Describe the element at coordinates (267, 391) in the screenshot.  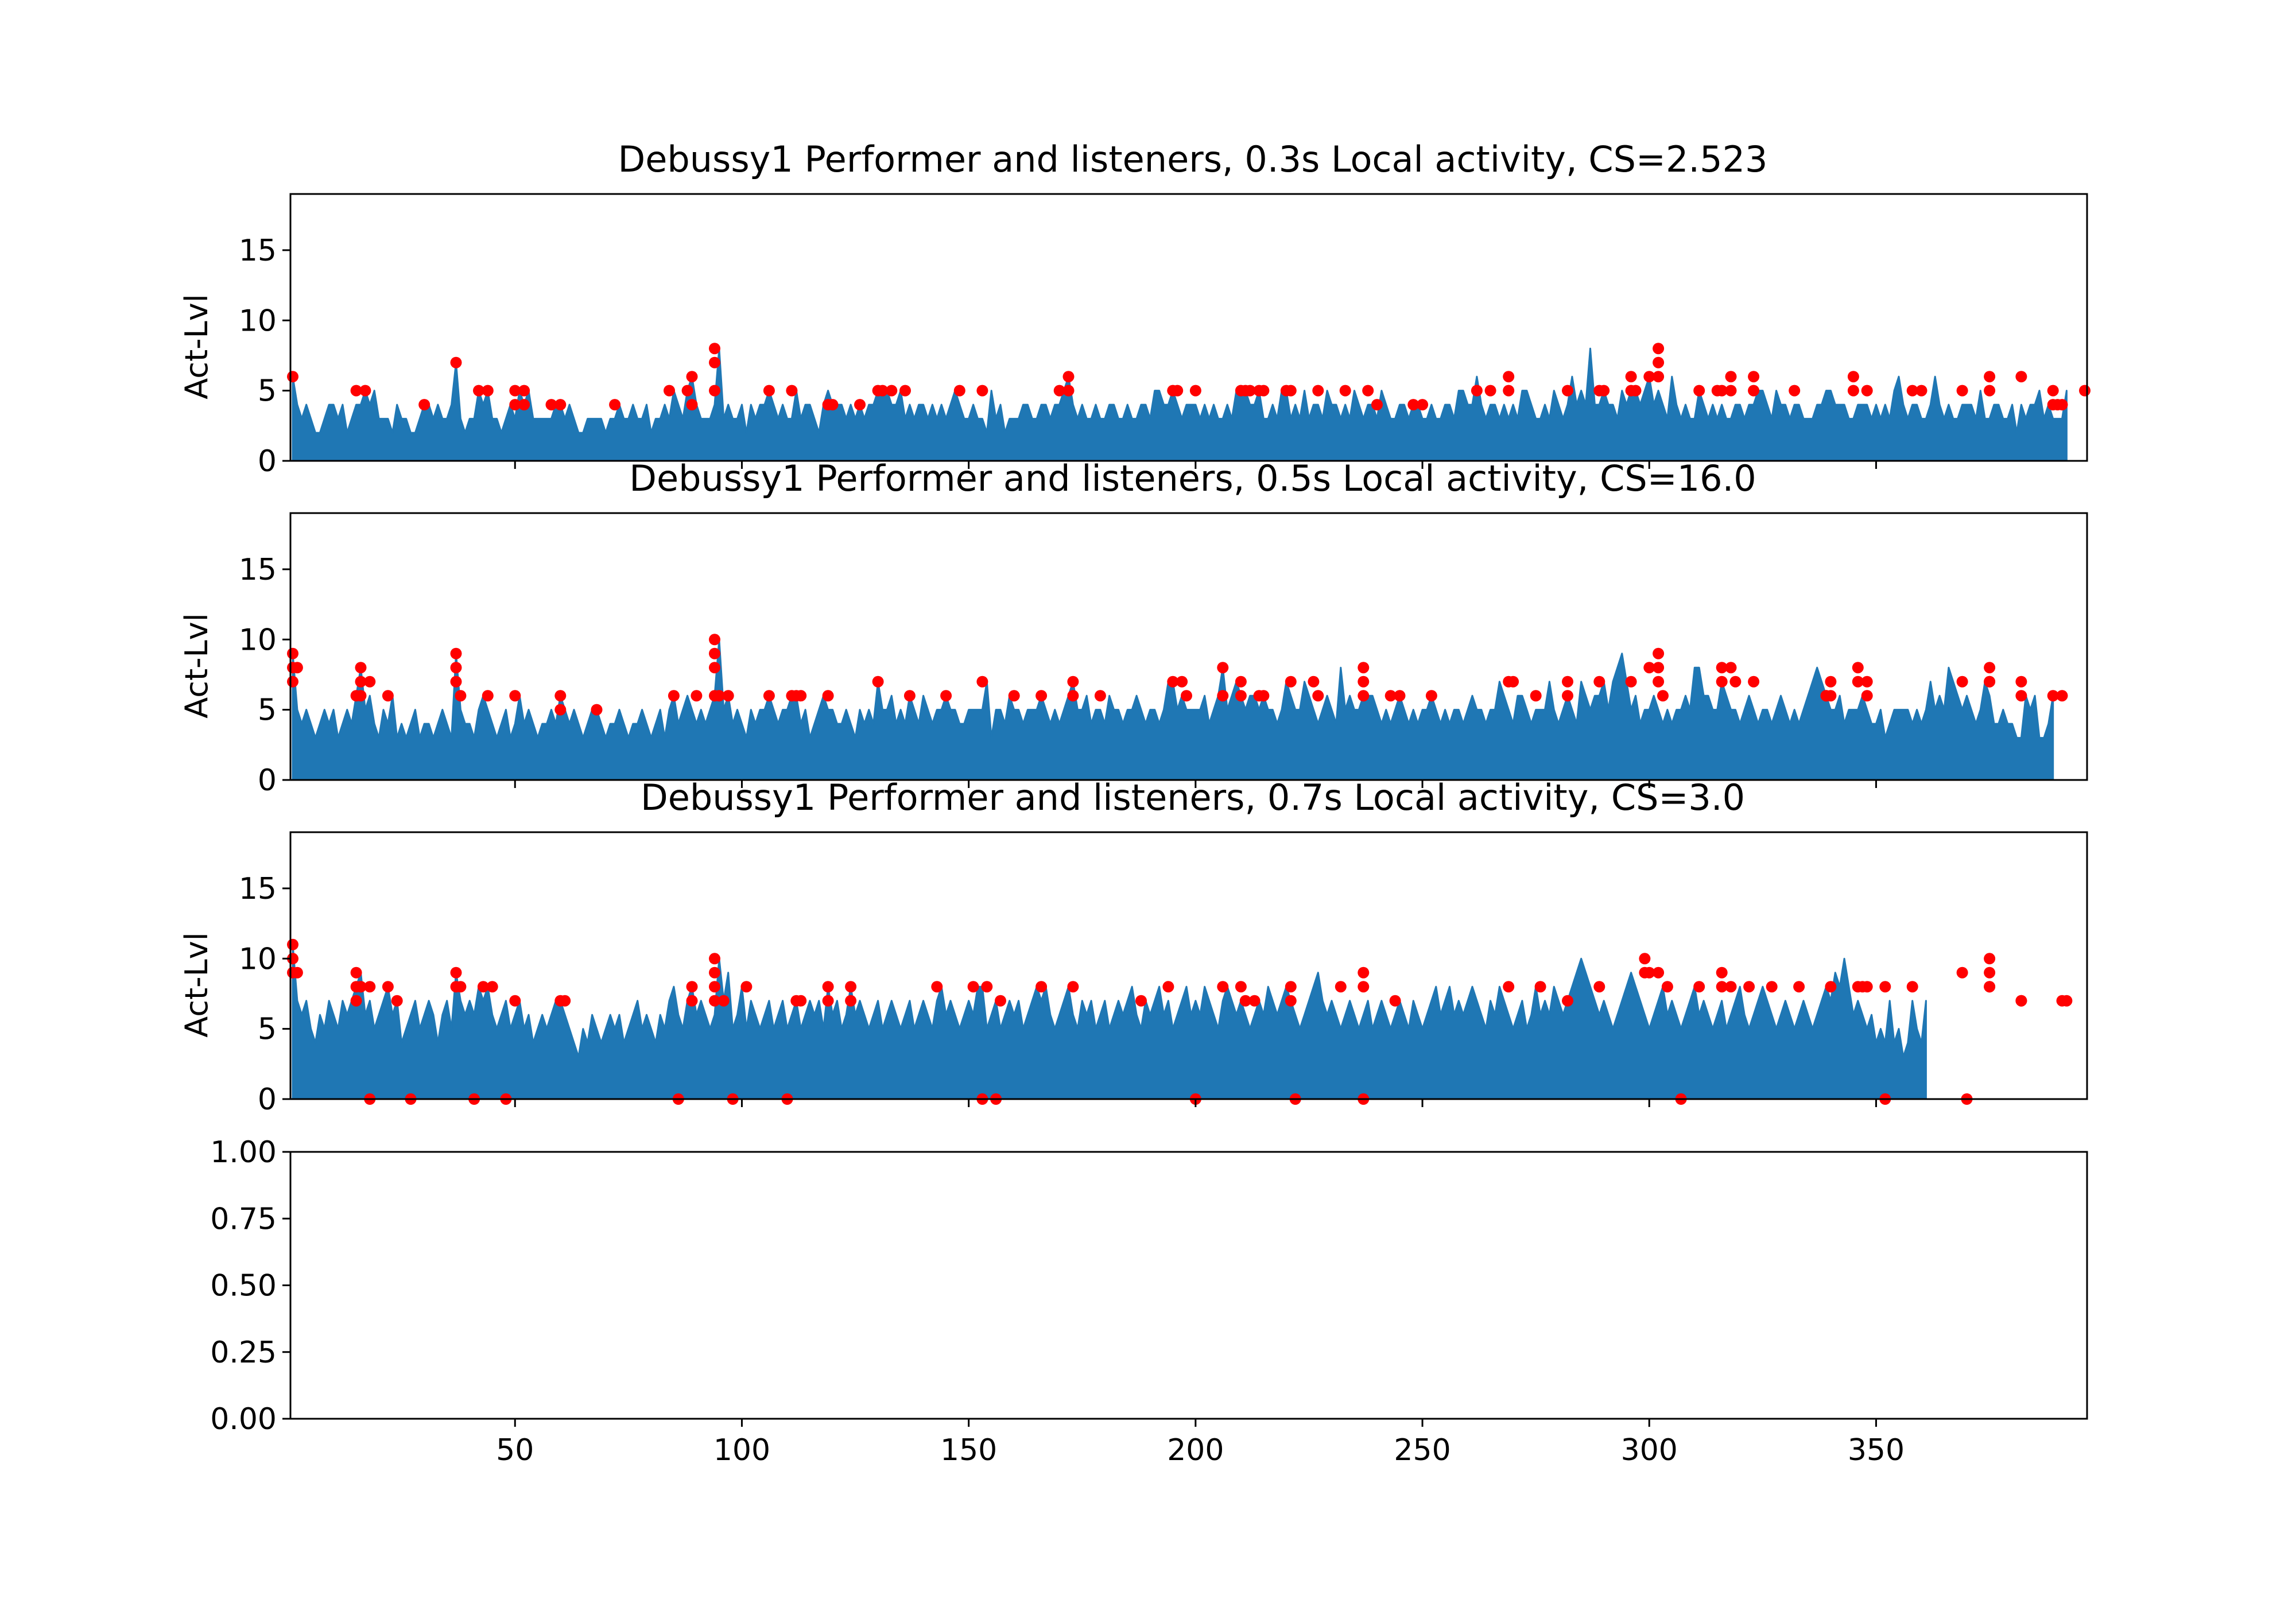
I see `panel-1-ytick-label: 5` at that location.